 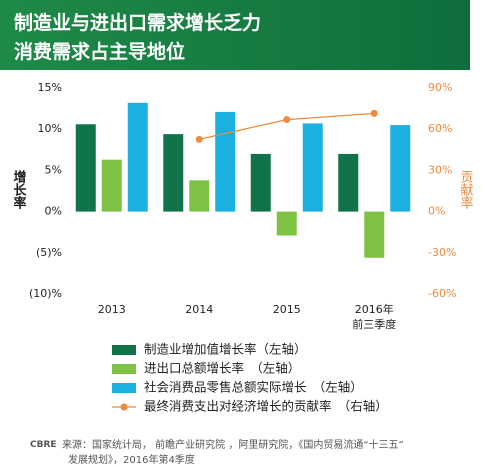 What do you see at coordinates (50, 128) in the screenshot?
I see `y-tick-label: 10%` at bounding box center [50, 128].